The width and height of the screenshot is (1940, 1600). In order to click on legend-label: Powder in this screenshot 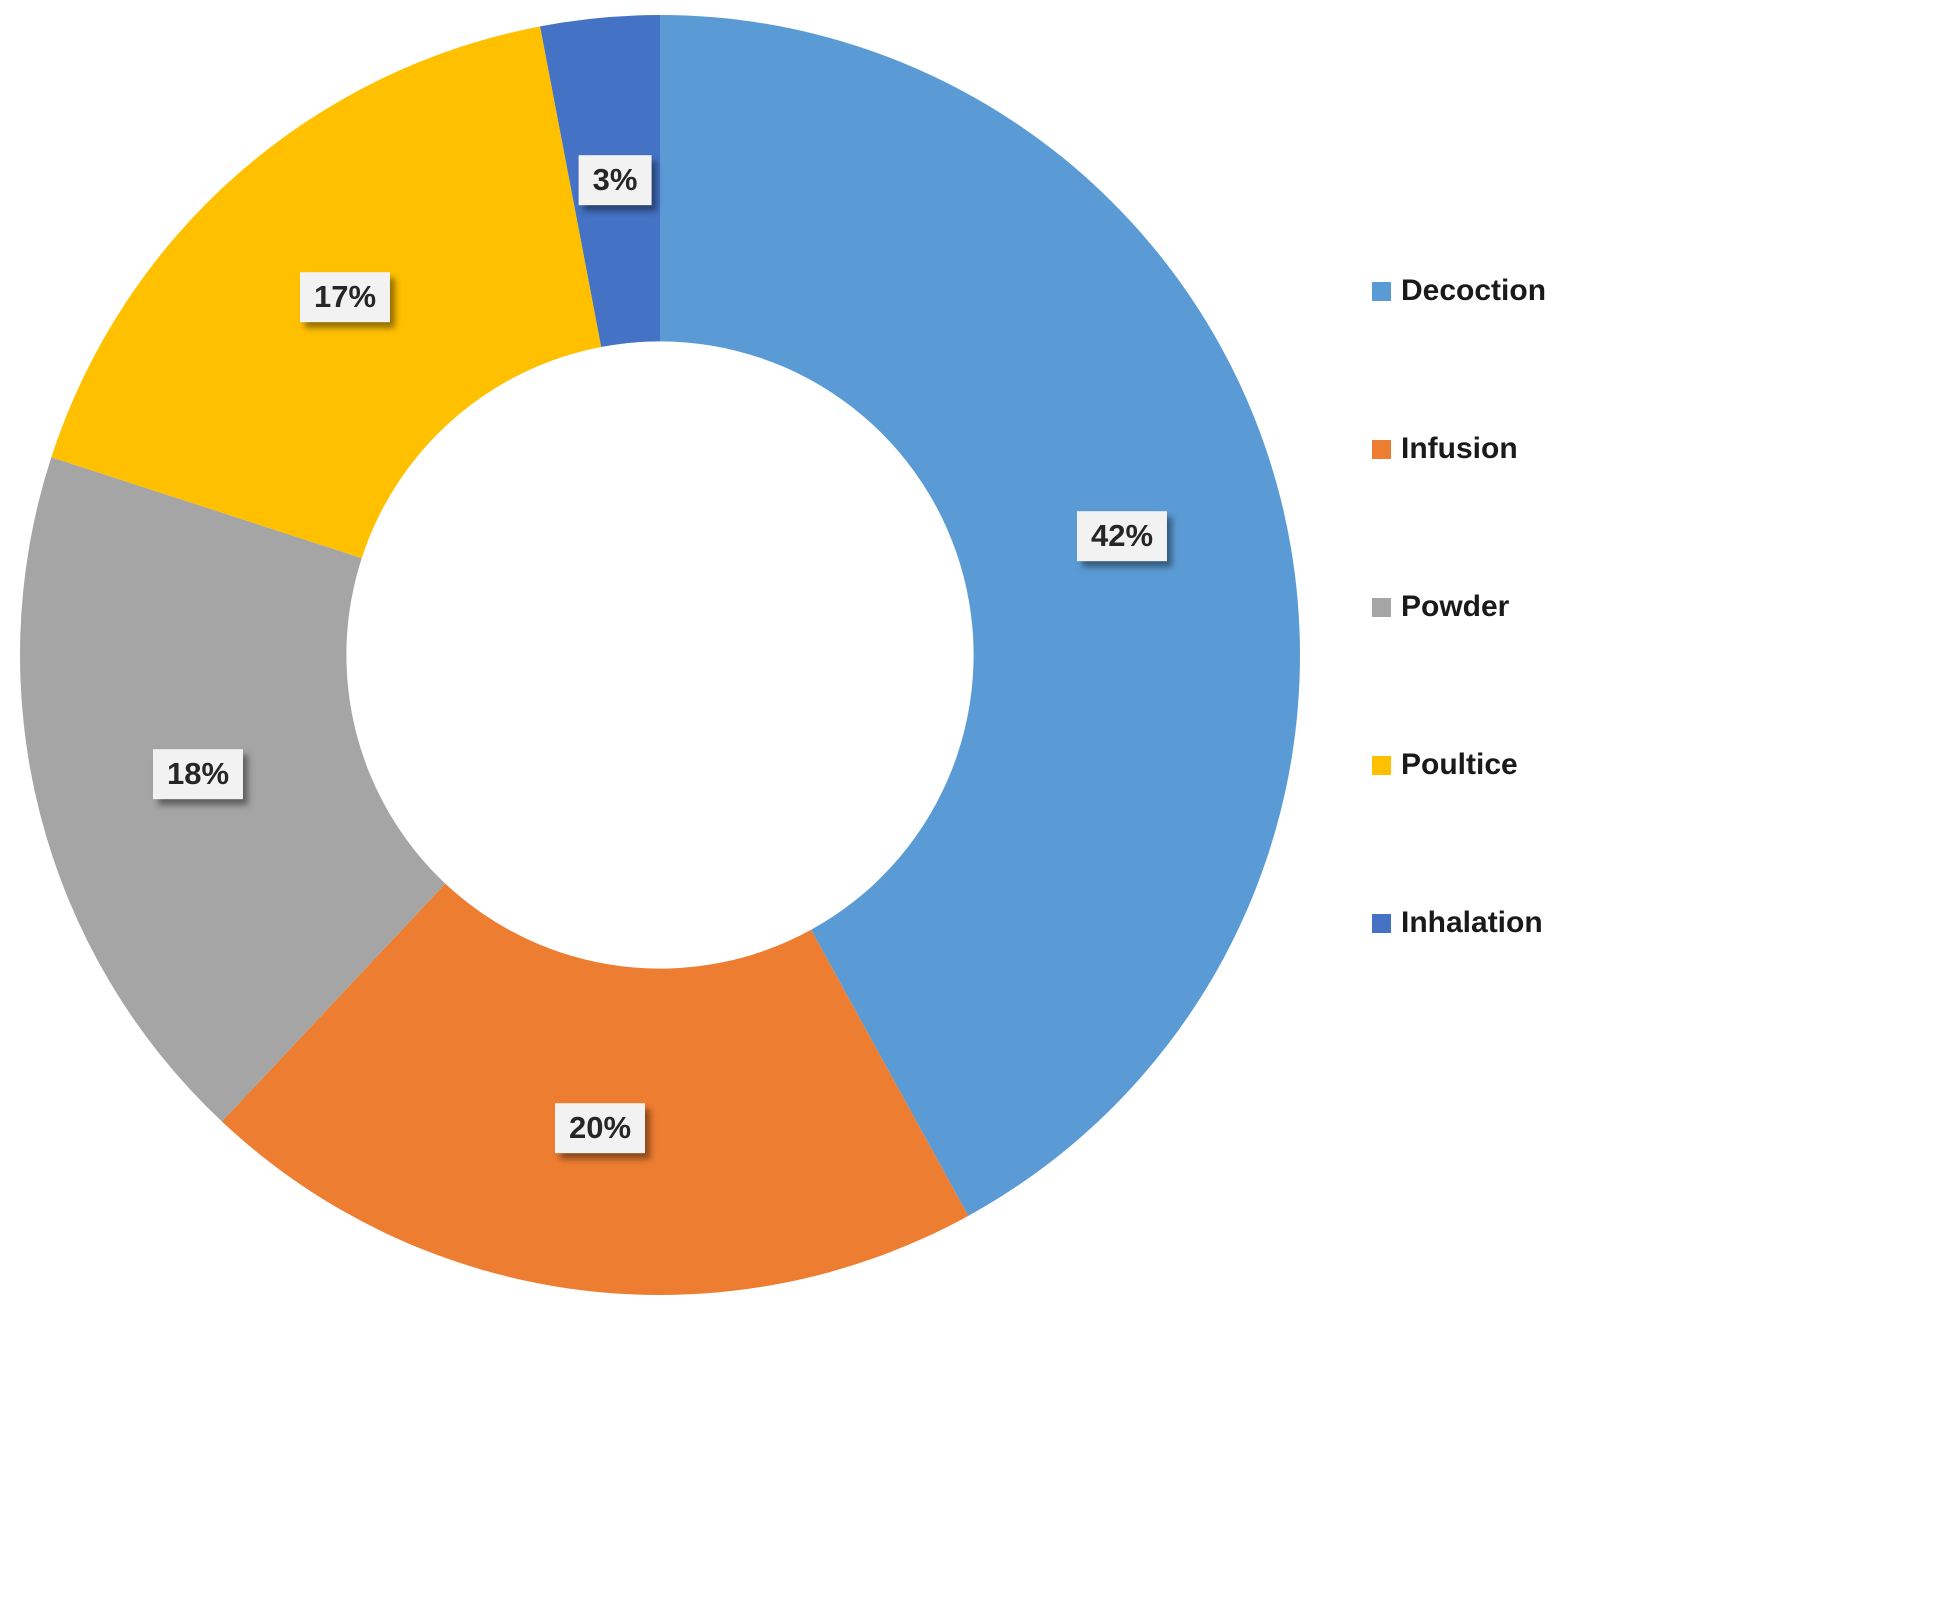, I will do `click(1455, 606)`.